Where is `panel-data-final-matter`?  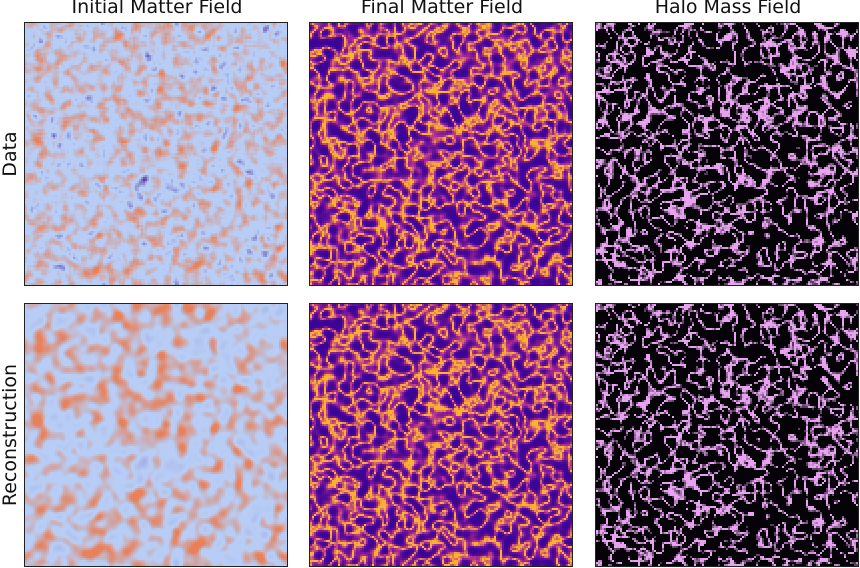 panel-data-final-matter is located at coordinates (441, 154).